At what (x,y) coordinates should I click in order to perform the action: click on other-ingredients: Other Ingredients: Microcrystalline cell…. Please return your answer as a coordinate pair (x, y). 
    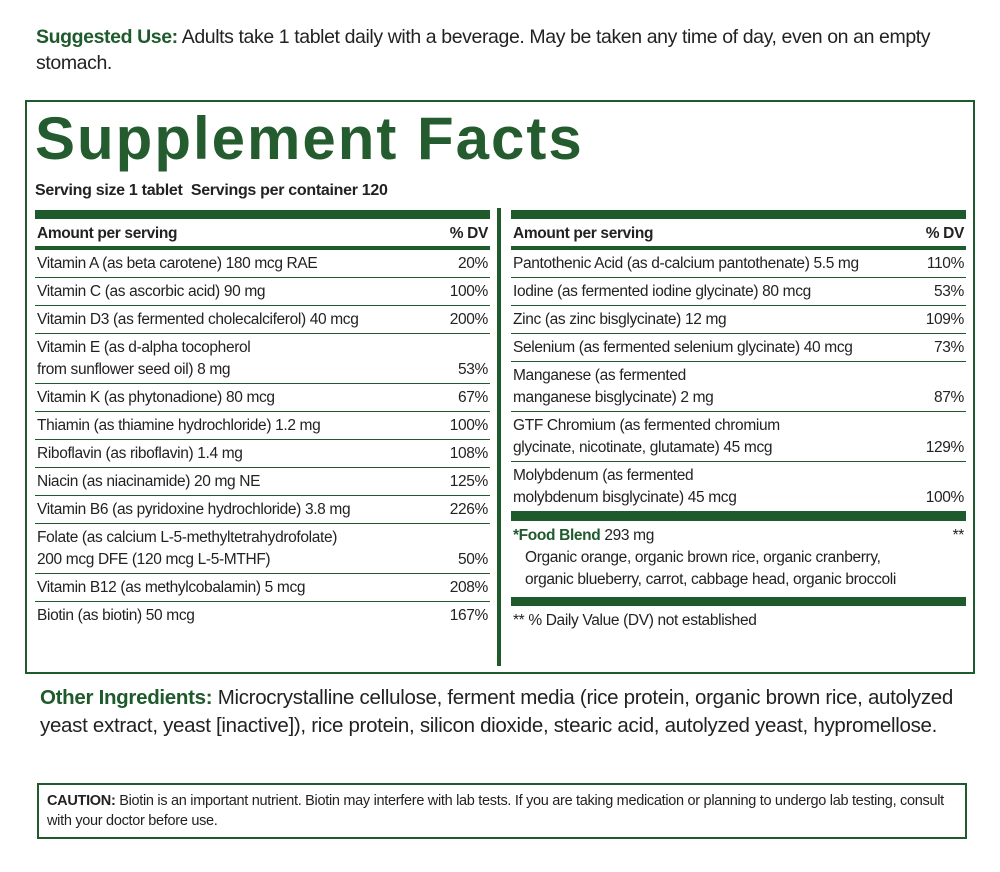
    Looking at the image, I should click on (500, 712).